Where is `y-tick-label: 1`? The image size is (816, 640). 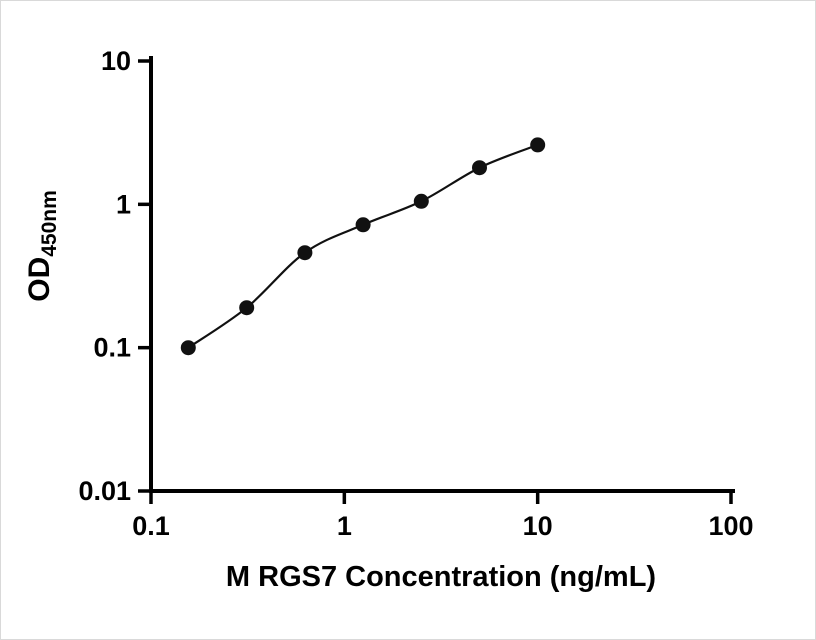 y-tick-label: 1 is located at coordinates (123, 204).